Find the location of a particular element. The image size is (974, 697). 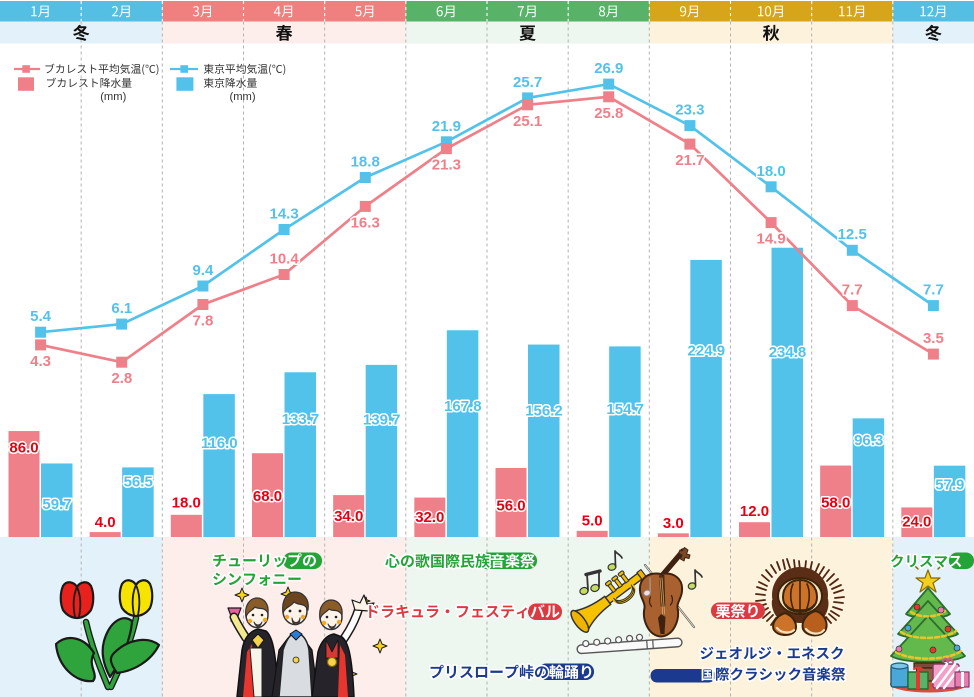

svg-text: 96.3 is located at coordinates (868, 440).